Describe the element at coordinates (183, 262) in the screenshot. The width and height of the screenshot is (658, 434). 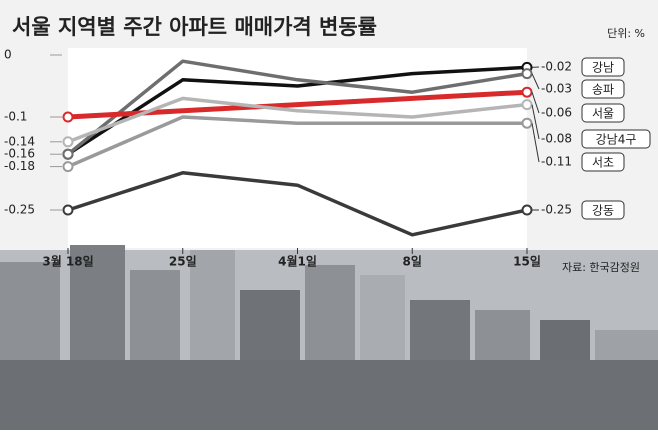
I see `x-tick-label: 25일` at that location.